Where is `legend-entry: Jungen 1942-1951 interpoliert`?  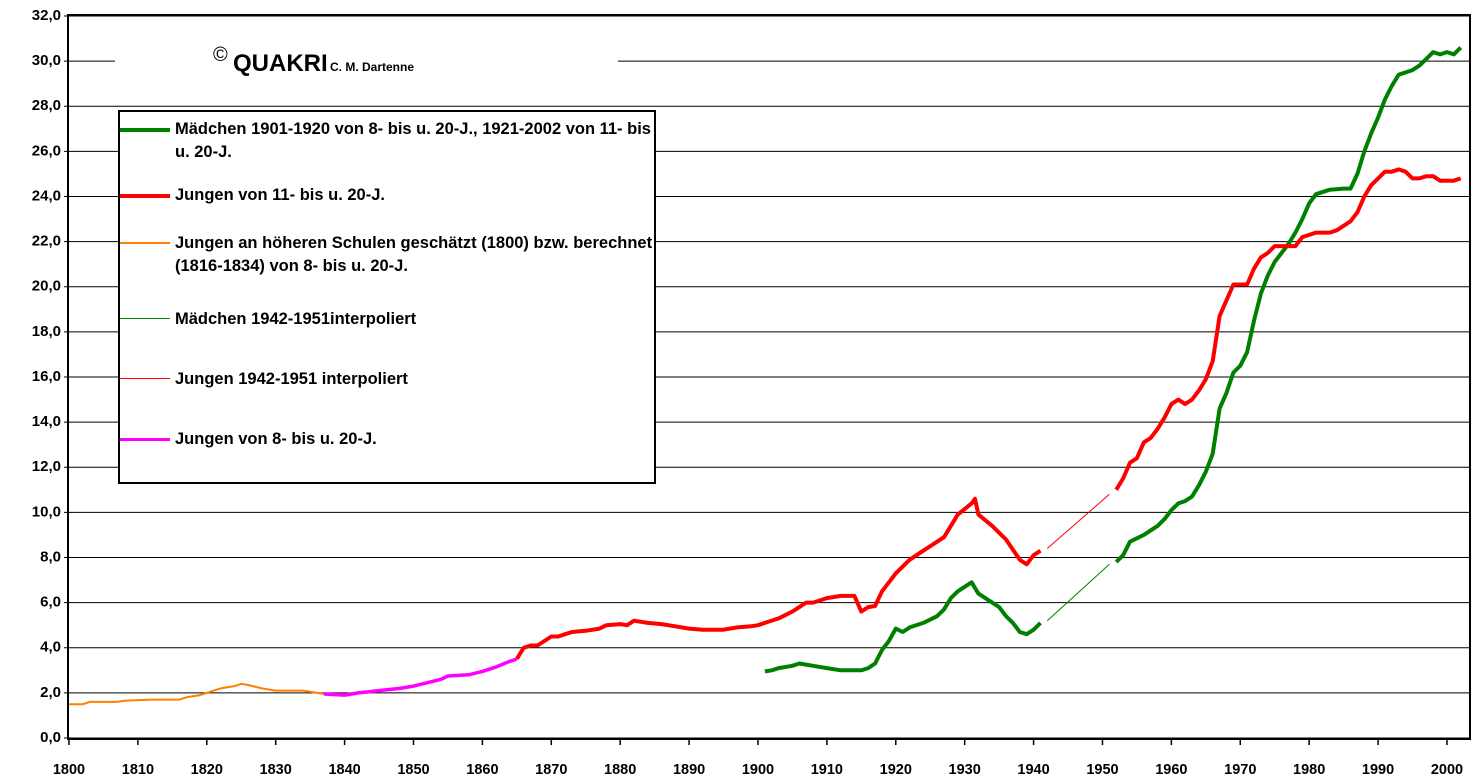 legend-entry: Jungen 1942-1951 interpoliert is located at coordinates (388, 379).